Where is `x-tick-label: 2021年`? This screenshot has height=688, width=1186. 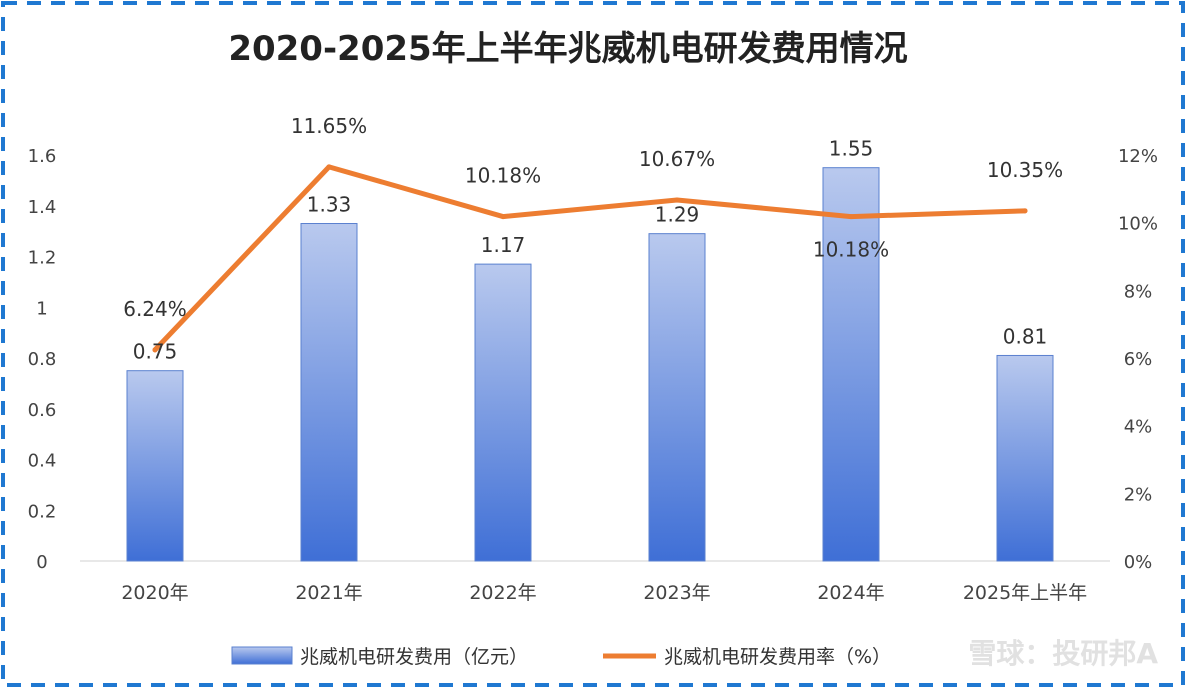
x-tick-label: 2021年 is located at coordinates (328, 593).